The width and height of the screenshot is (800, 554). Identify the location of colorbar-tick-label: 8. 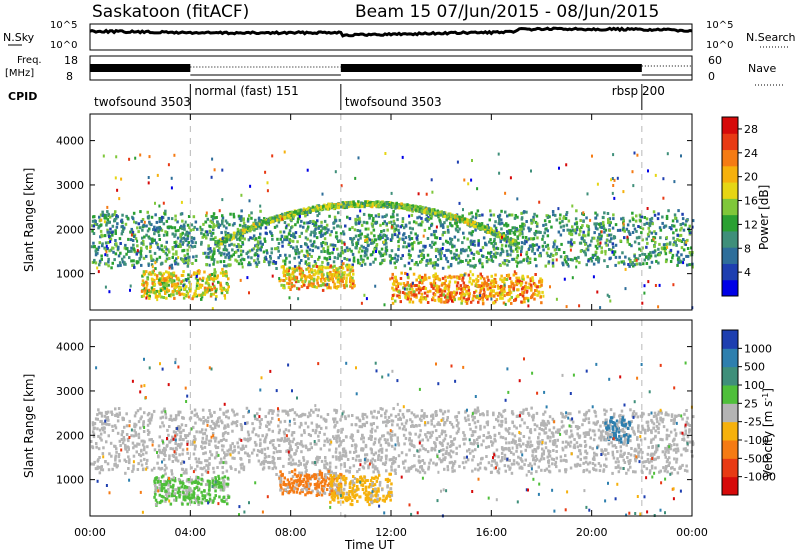
(747, 248).